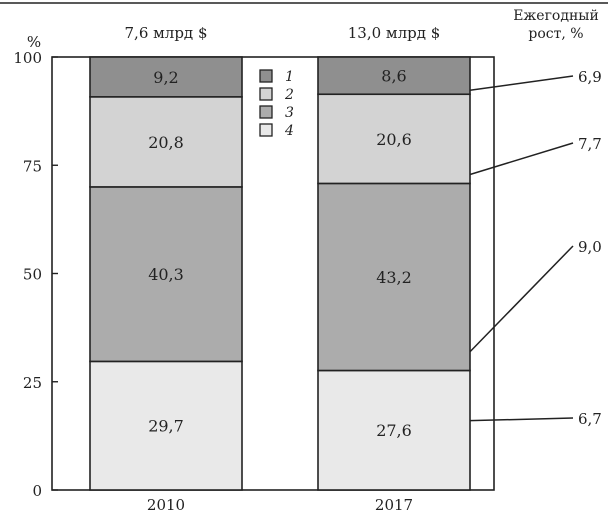 This screenshot has height=518, width=608. What do you see at coordinates (166, 505) in the screenshot?
I see `x-tick-label: 2010` at bounding box center [166, 505].